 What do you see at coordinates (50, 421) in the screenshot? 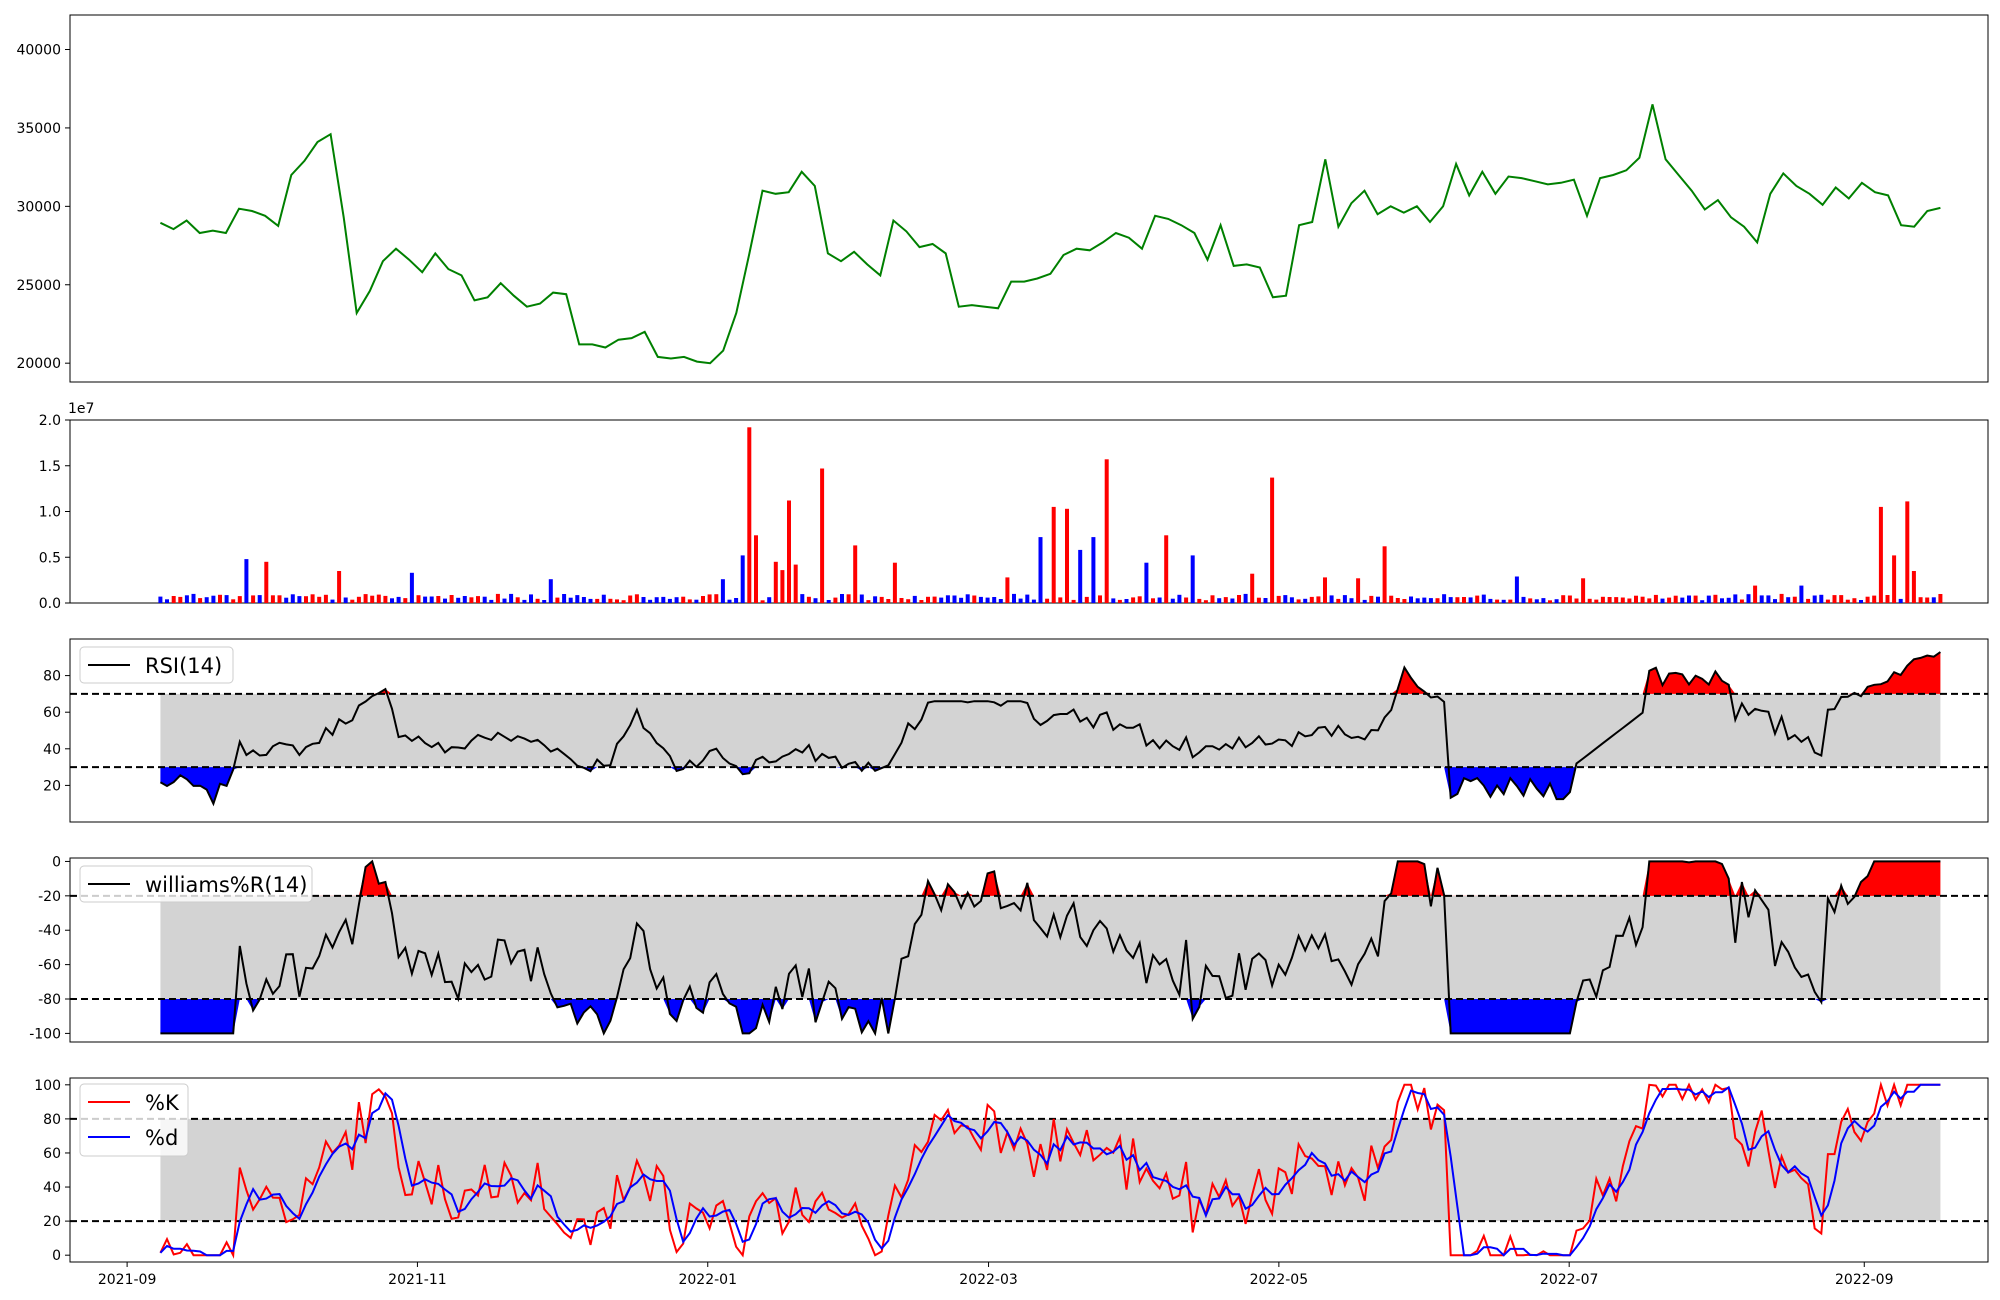
I see `volume-ytick-label: 2.0` at bounding box center [50, 421].